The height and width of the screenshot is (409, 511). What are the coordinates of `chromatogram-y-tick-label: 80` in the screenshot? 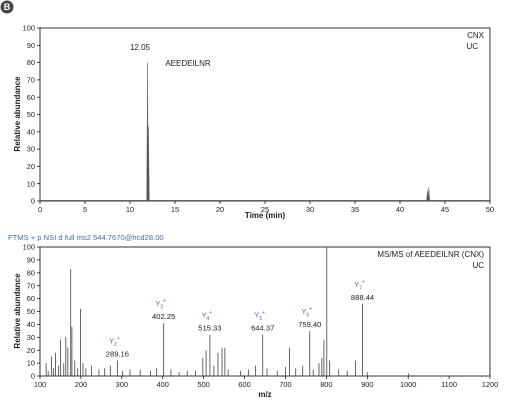 It's located at (31, 62).